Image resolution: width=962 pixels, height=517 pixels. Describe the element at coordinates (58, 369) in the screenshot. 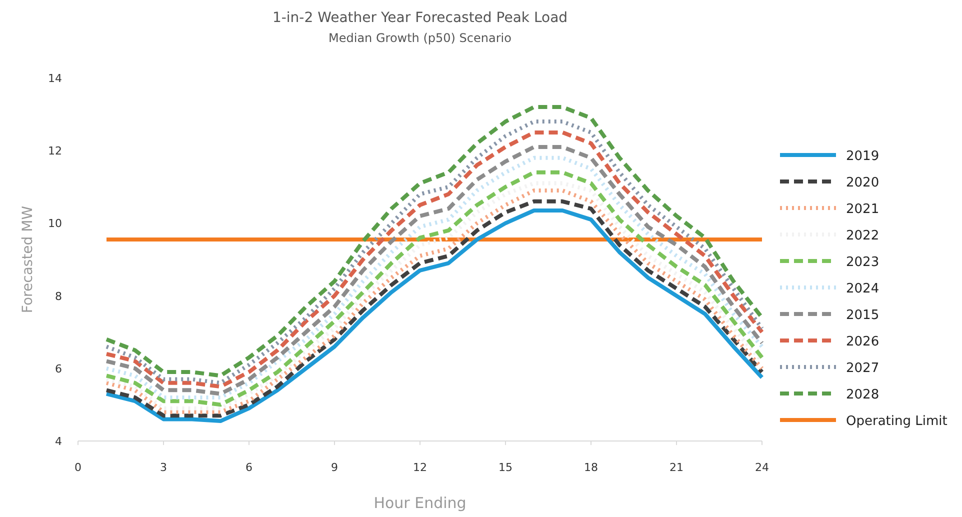

I see `y-tick-label: 6` at that location.